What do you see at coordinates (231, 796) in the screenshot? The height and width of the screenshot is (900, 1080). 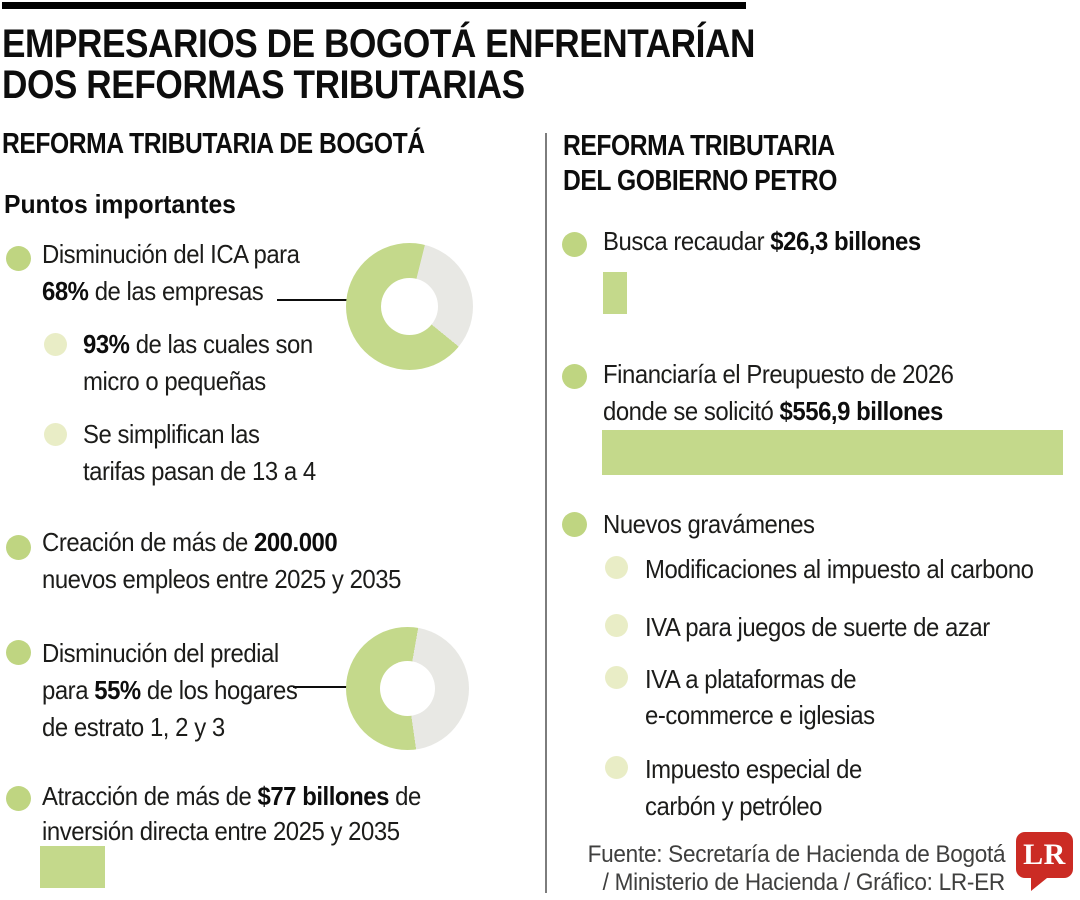 I see `bullet-inversion-line1: Atracción de más de $77 billones de` at bounding box center [231, 796].